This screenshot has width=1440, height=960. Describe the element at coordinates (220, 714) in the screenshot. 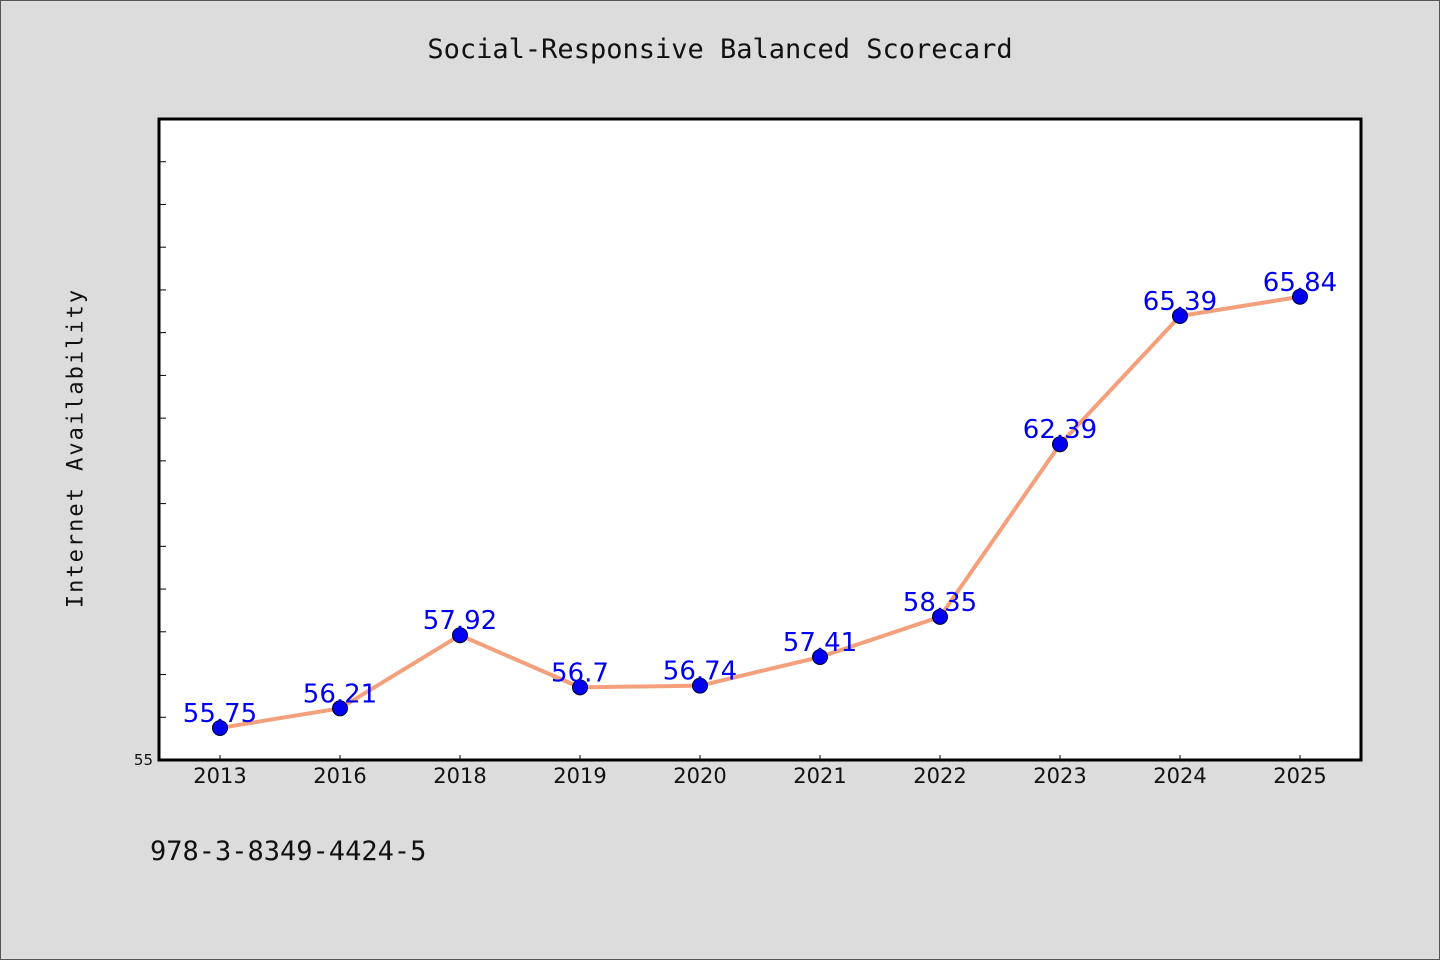

I see `data-label: 55.75` at that location.